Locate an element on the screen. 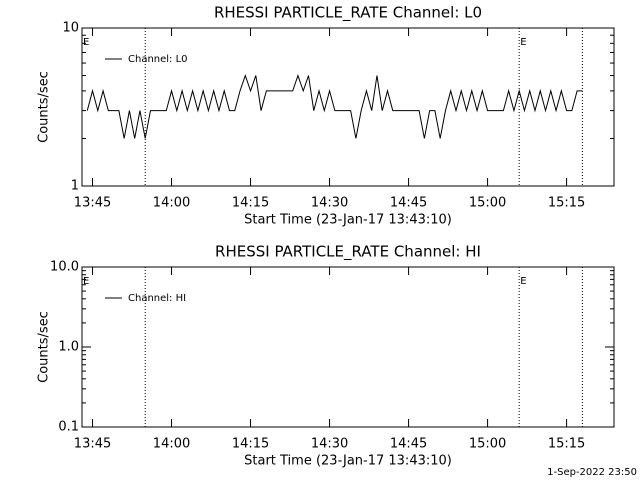  legend-label: Channel: L0 is located at coordinates (158, 59).